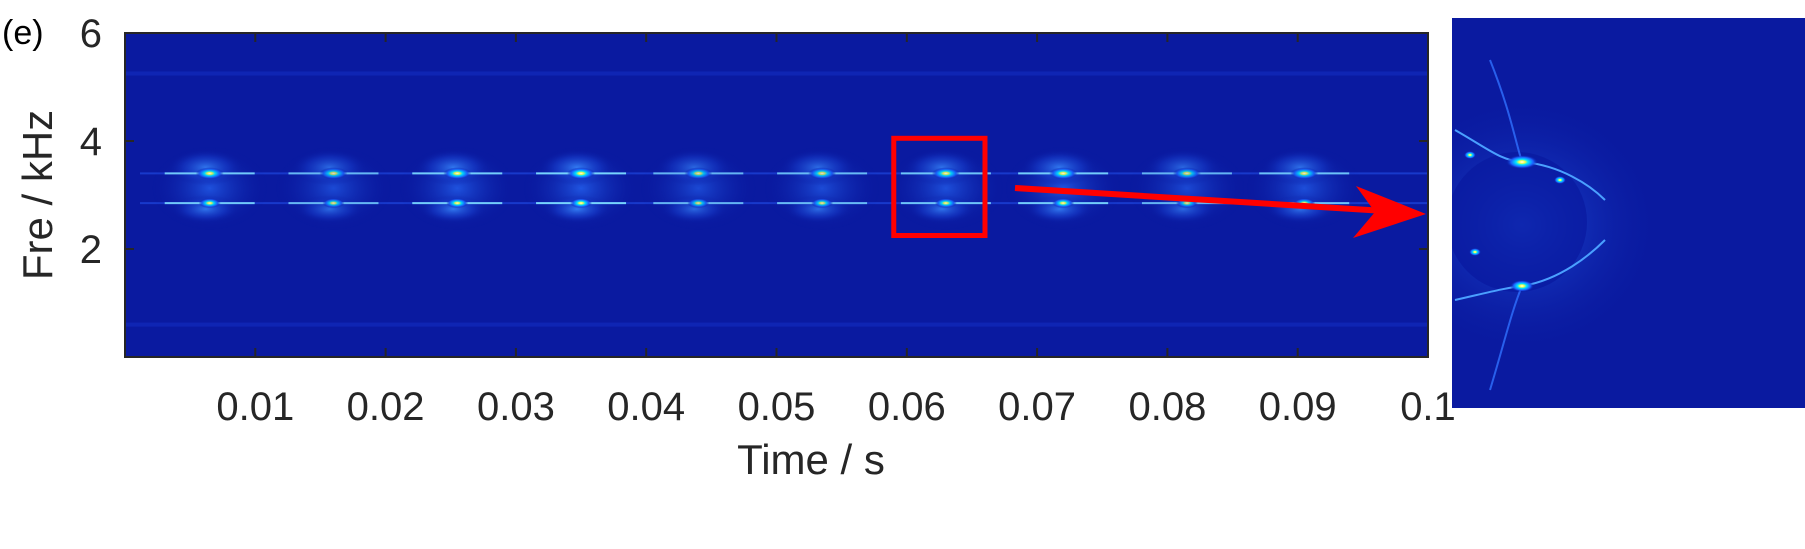  What do you see at coordinates (1298, 407) in the screenshot?
I see `x-tick-label: 0.09` at bounding box center [1298, 407].